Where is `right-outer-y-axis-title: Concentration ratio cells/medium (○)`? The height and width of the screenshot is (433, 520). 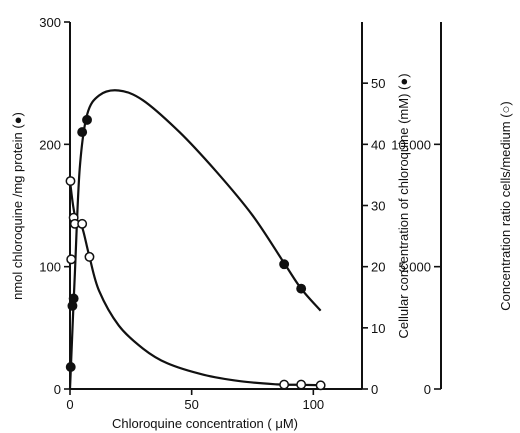
right-outer-y-axis-title: Concentration ratio cells/medium (○) is located at coordinates (505, 205).